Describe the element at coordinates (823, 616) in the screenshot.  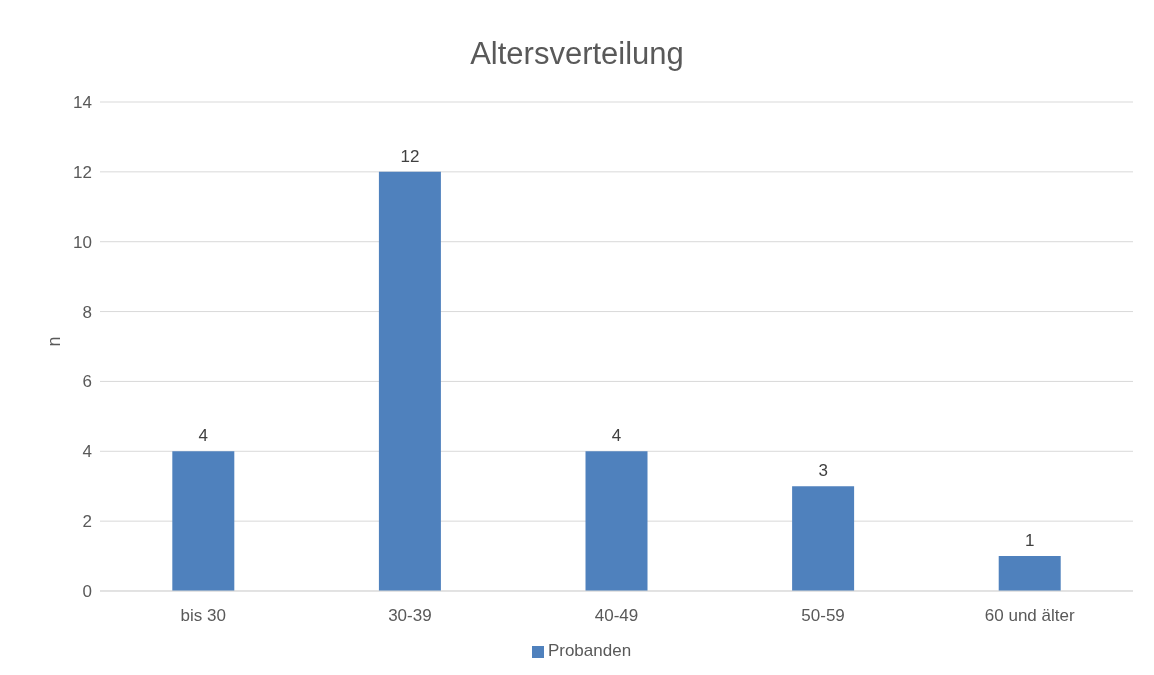
I see `x-tick-label: 50-59` at that location.